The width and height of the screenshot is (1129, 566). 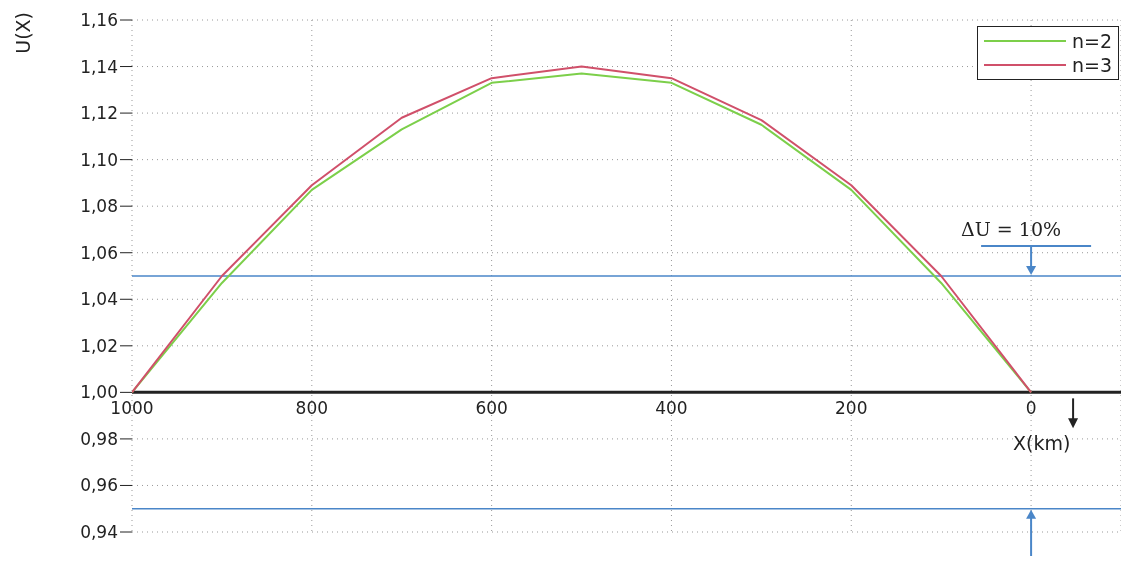 I want to click on y-tick-label: 1,12, so click(x=99, y=113).